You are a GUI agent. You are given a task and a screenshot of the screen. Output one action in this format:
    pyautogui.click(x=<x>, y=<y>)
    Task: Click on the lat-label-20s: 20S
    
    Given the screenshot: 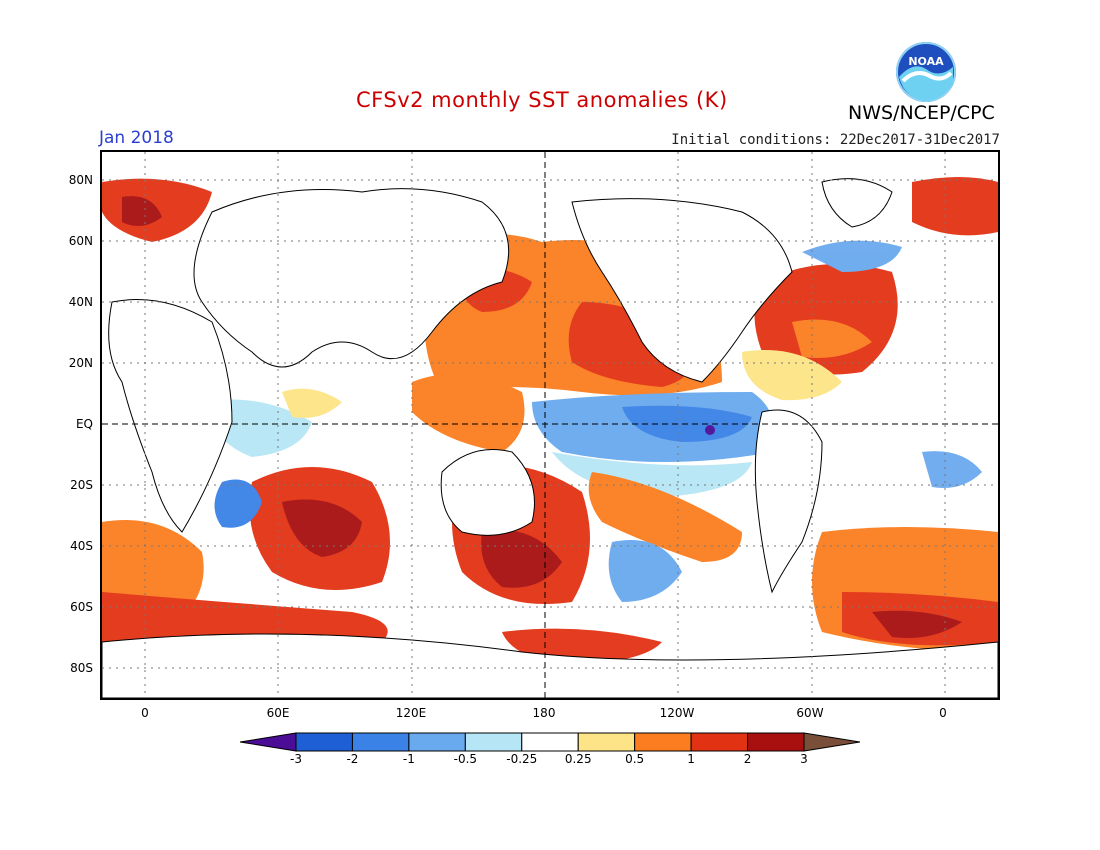 What is the action you would take?
    pyautogui.click(x=81, y=485)
    